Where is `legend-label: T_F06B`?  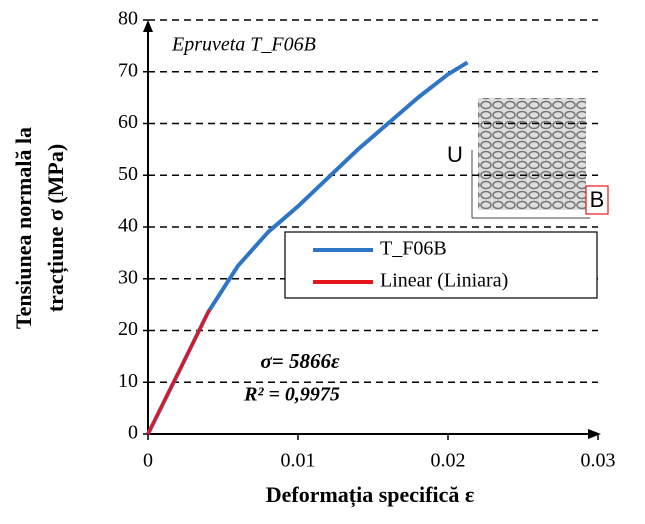
legend-label: T_F06B is located at coordinates (413, 249).